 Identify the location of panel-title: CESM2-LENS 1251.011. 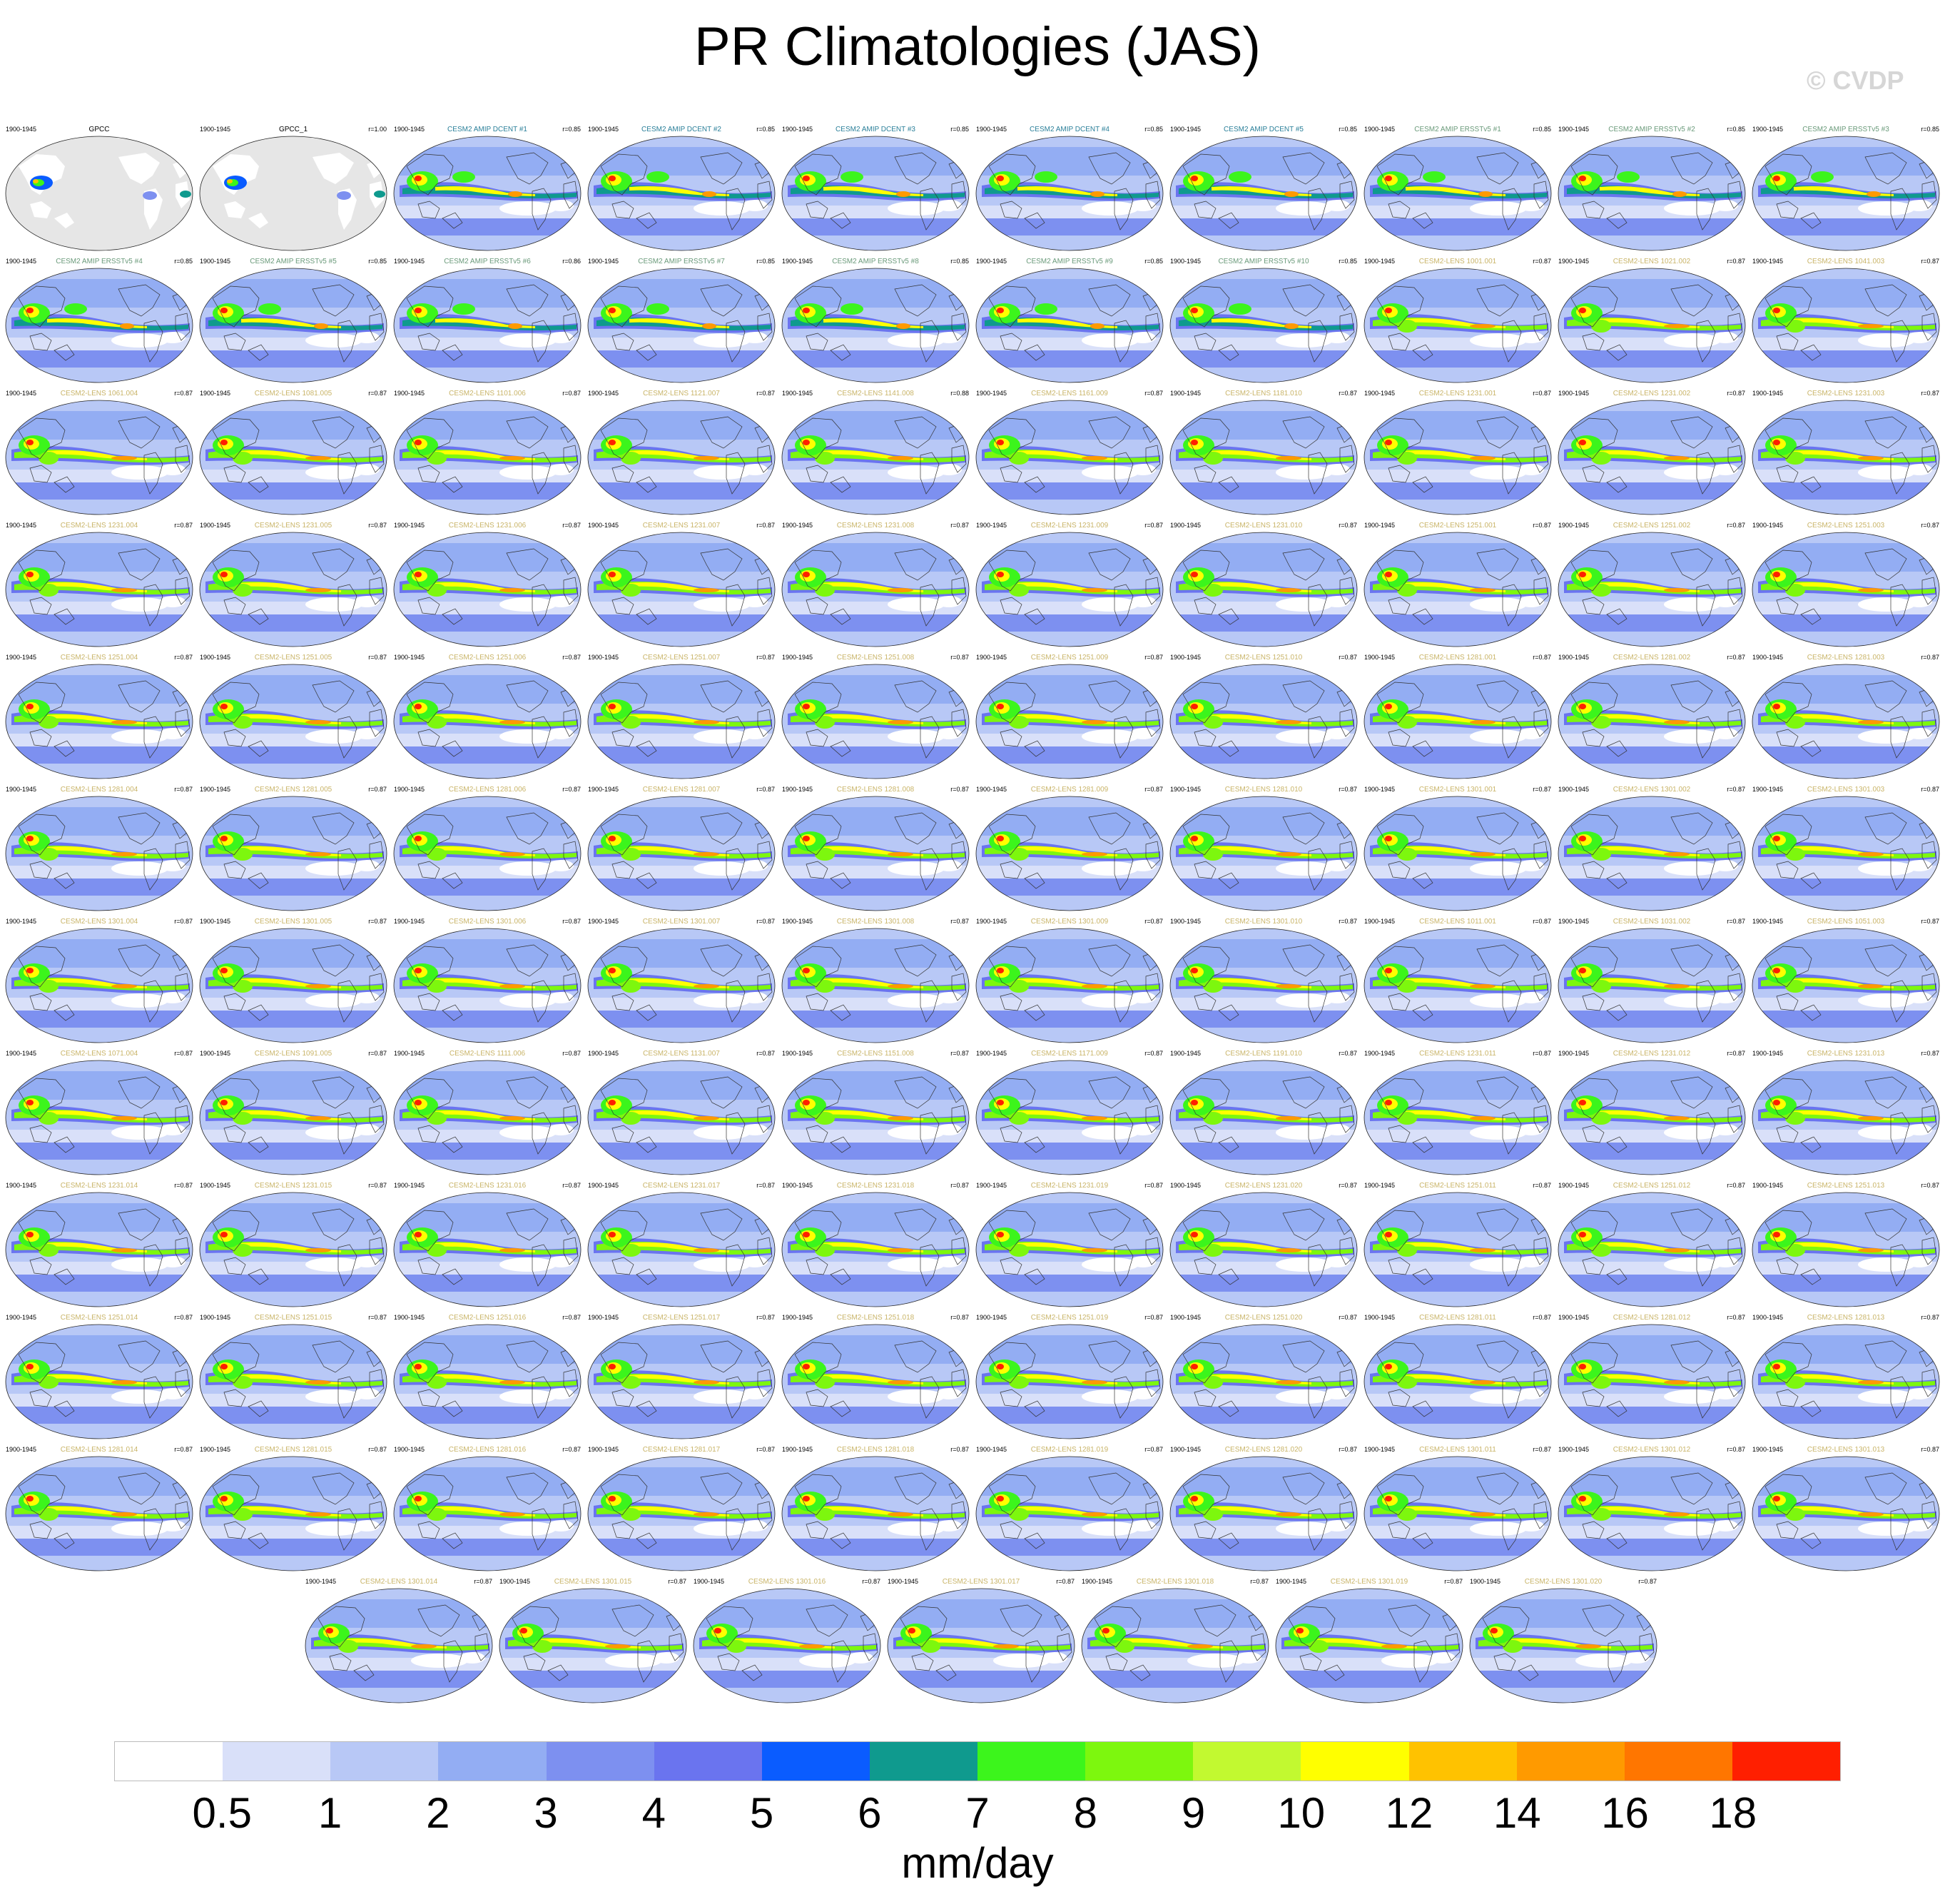
(1457, 1186).